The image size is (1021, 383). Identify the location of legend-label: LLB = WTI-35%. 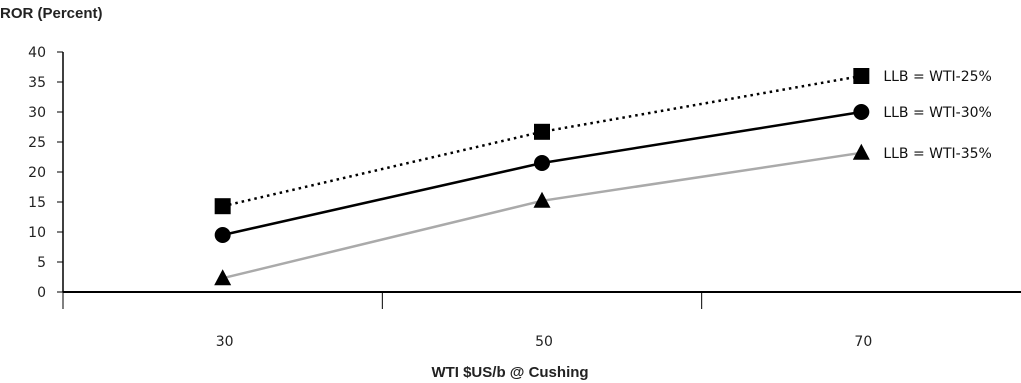
(937, 154).